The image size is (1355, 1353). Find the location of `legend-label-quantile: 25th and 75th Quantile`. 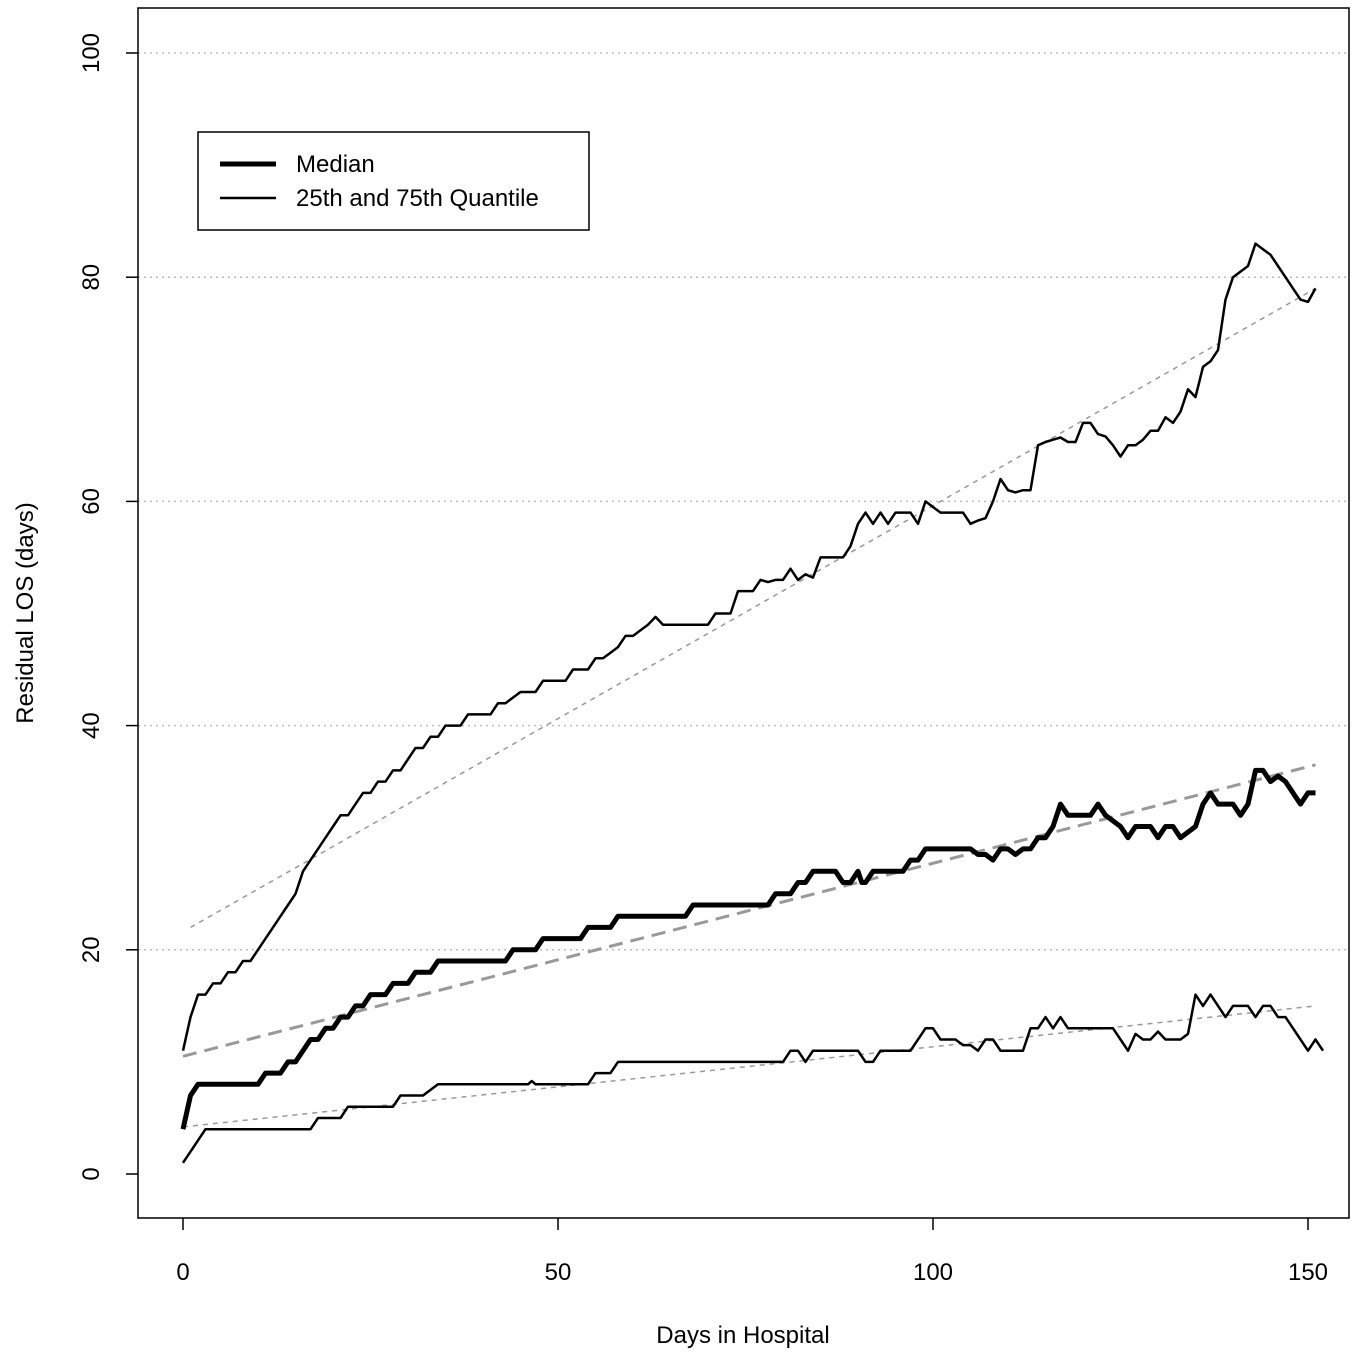

legend-label-quantile: 25th and 75th Quantile is located at coordinates (417, 198).